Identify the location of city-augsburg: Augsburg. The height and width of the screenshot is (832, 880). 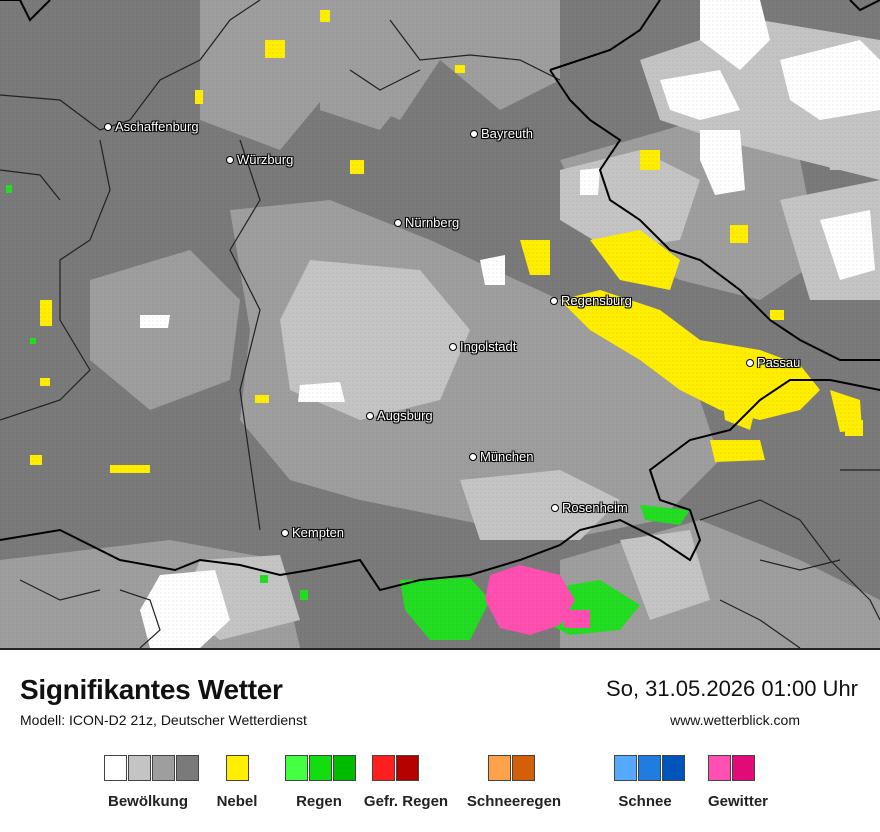
(399, 415).